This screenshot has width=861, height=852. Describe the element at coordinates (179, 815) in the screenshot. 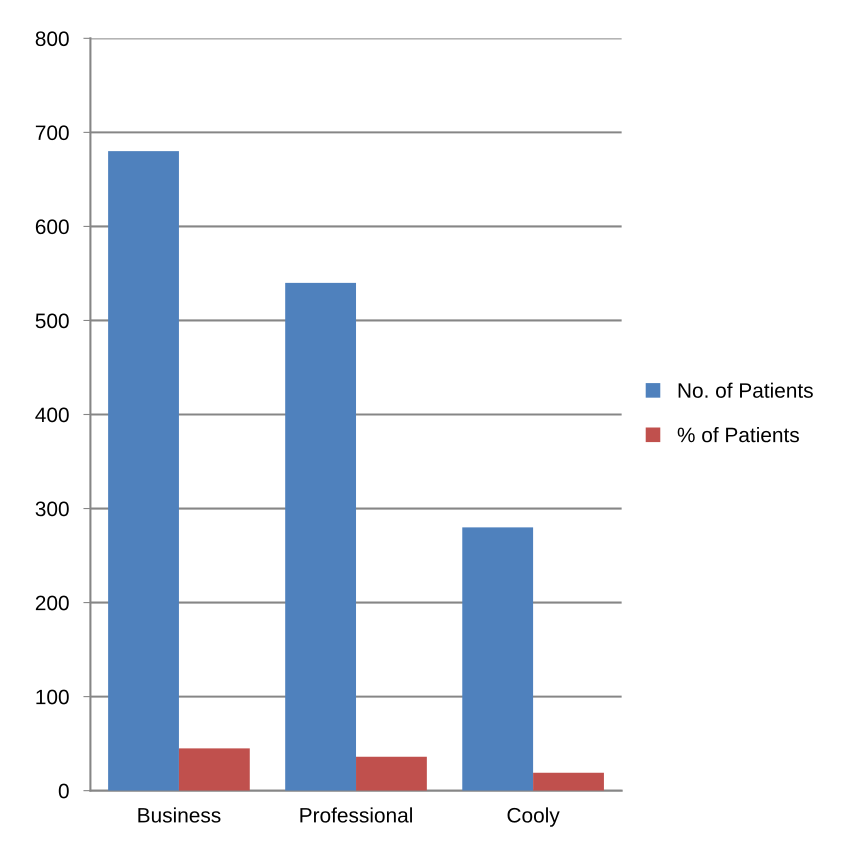

I see `x-tick-label: Business` at that location.